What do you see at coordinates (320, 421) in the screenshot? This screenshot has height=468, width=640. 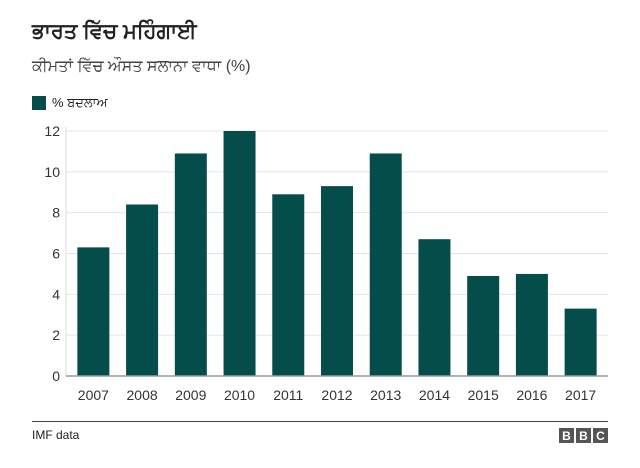 I see `footer-divider` at bounding box center [320, 421].